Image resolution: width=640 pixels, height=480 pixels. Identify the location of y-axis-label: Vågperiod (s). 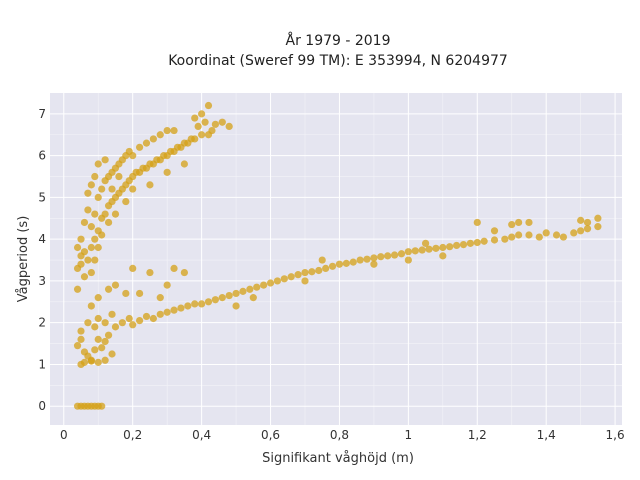
(23, 259).